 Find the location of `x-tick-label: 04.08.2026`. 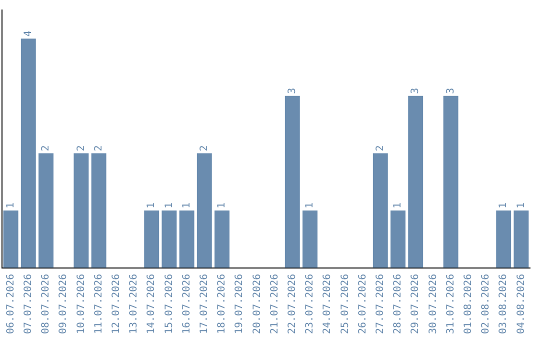

x-tick-label: 04.08.2026 is located at coordinates (521, 304).